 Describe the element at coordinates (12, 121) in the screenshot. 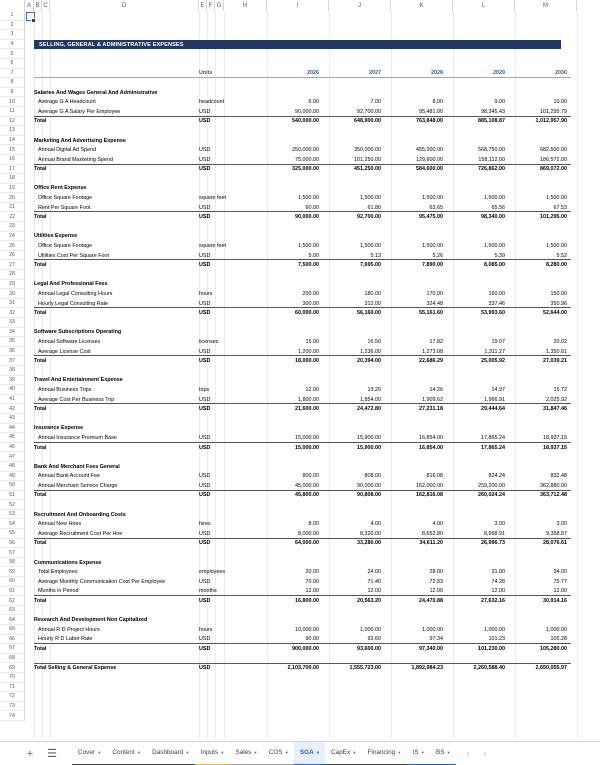

I see `row-header-12: 12` at that location.